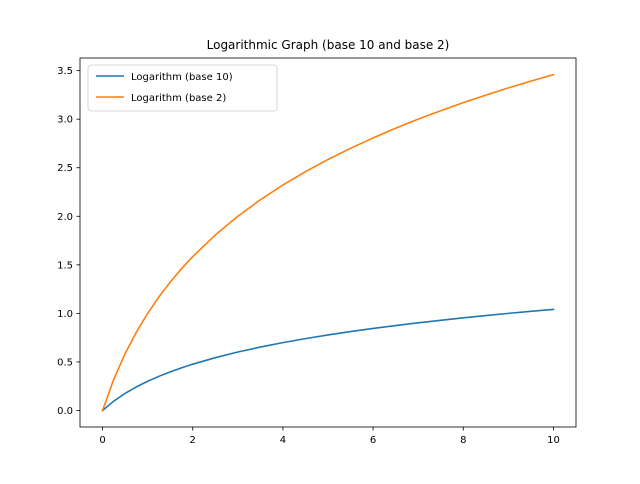  I want to click on x-tick-label: 6, so click(373, 440).